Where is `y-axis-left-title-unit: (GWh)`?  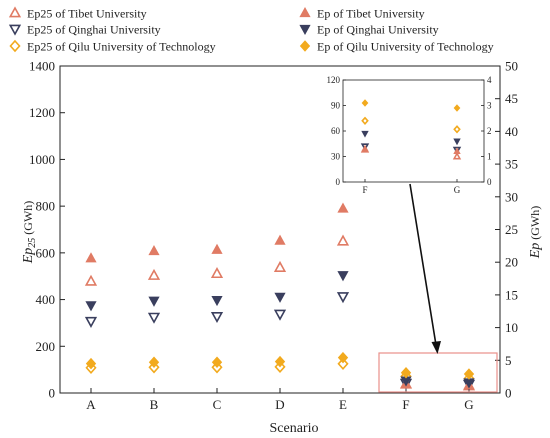 y-axis-left-title-unit: (GWh) is located at coordinates (28, 218).